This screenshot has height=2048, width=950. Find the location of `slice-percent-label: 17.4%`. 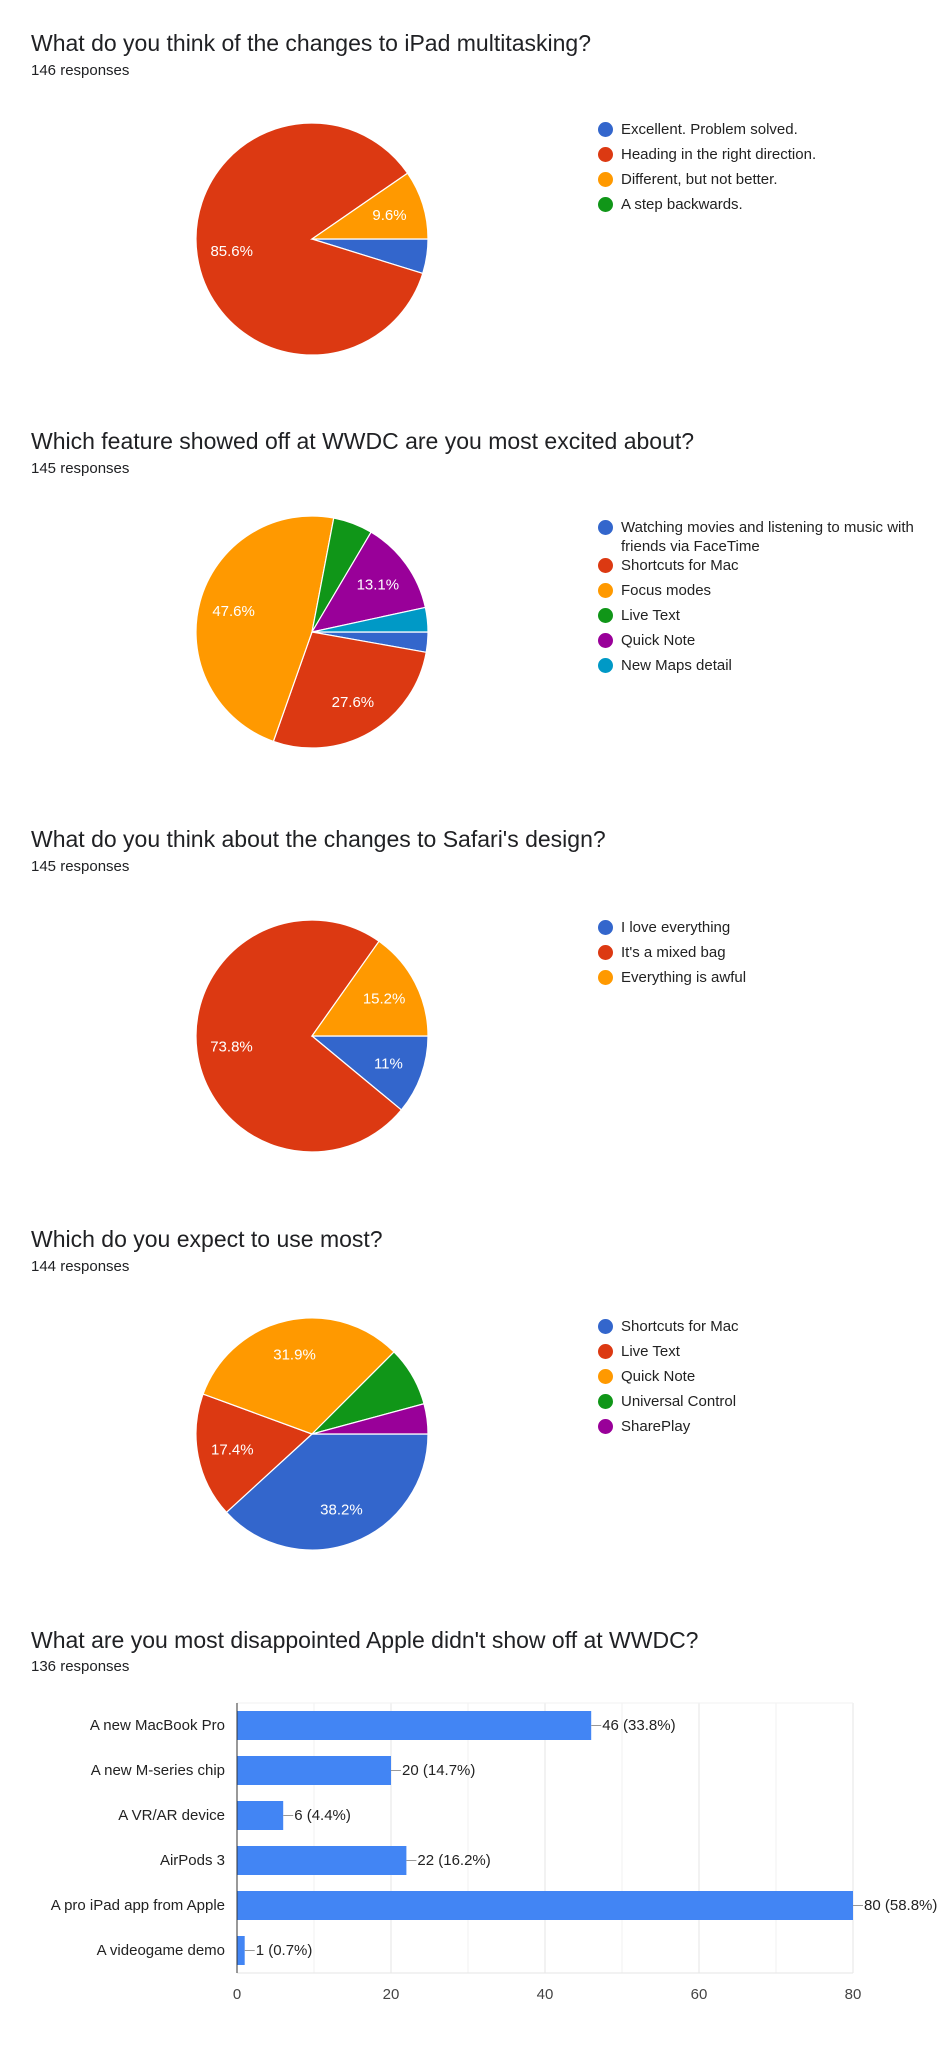

slice-percent-label: 17.4% is located at coordinates (232, 1450).